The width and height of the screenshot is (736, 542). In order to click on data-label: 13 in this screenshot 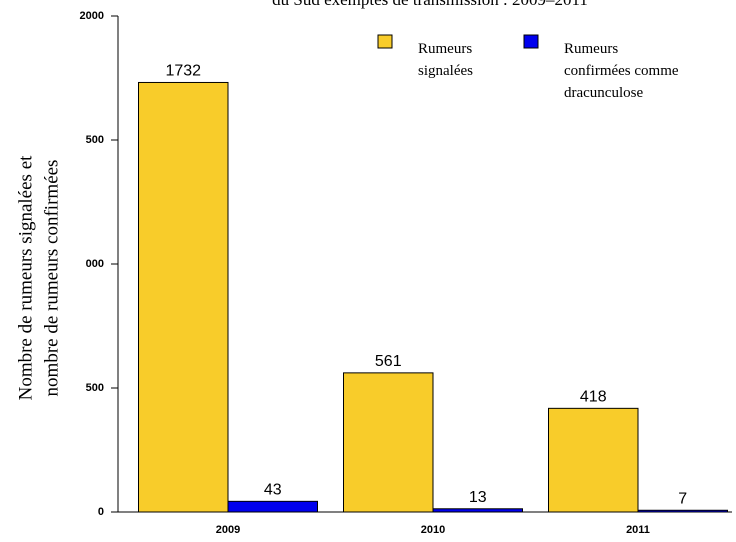, I will do `click(478, 497)`.